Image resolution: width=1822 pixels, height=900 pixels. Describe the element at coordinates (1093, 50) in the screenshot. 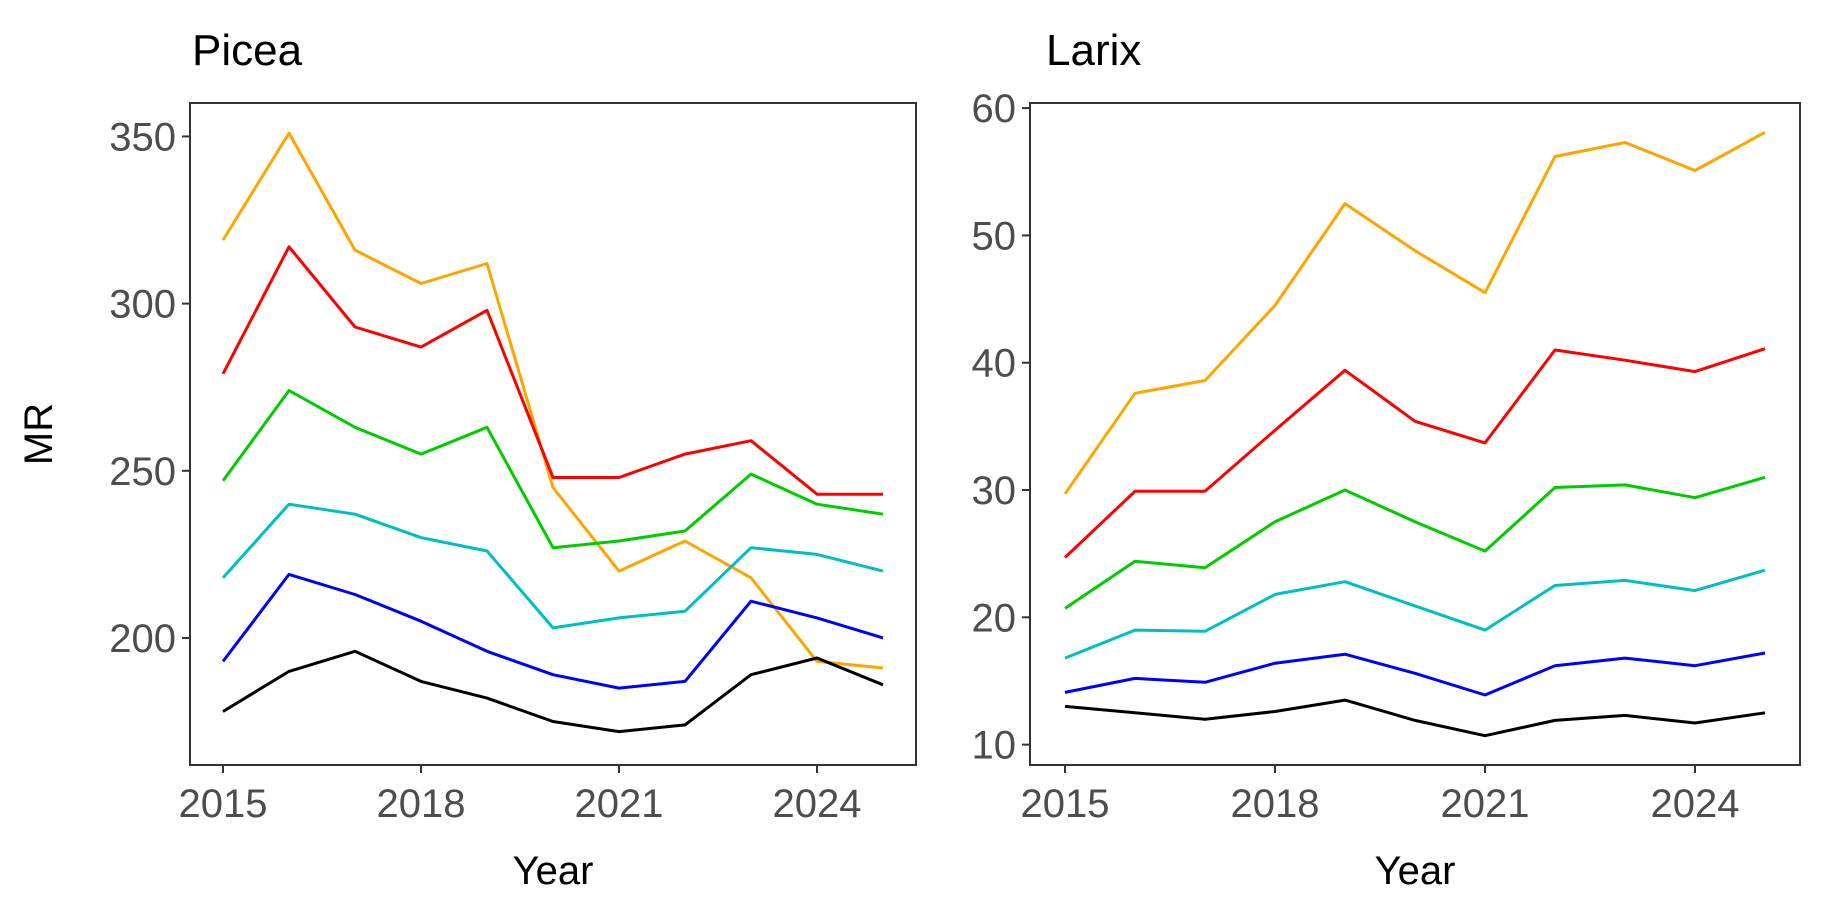

I see `chart-title: Larix` at that location.